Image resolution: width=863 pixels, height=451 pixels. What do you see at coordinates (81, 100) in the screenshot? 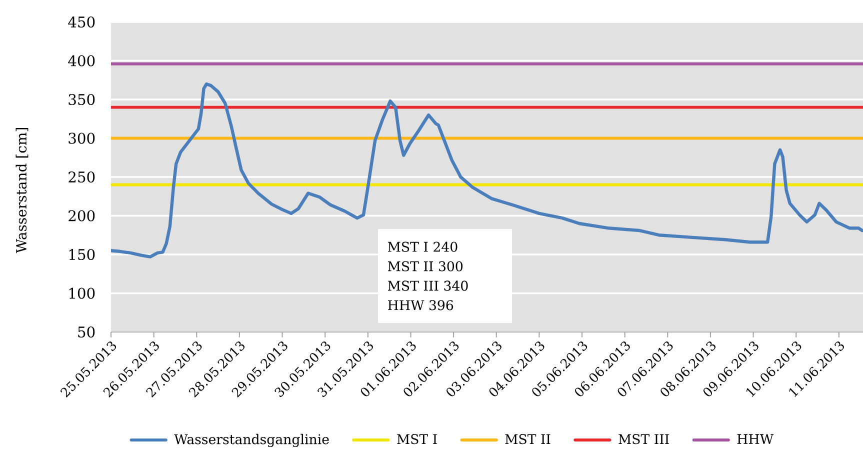
I see `y-tick-label: 350` at bounding box center [81, 100].